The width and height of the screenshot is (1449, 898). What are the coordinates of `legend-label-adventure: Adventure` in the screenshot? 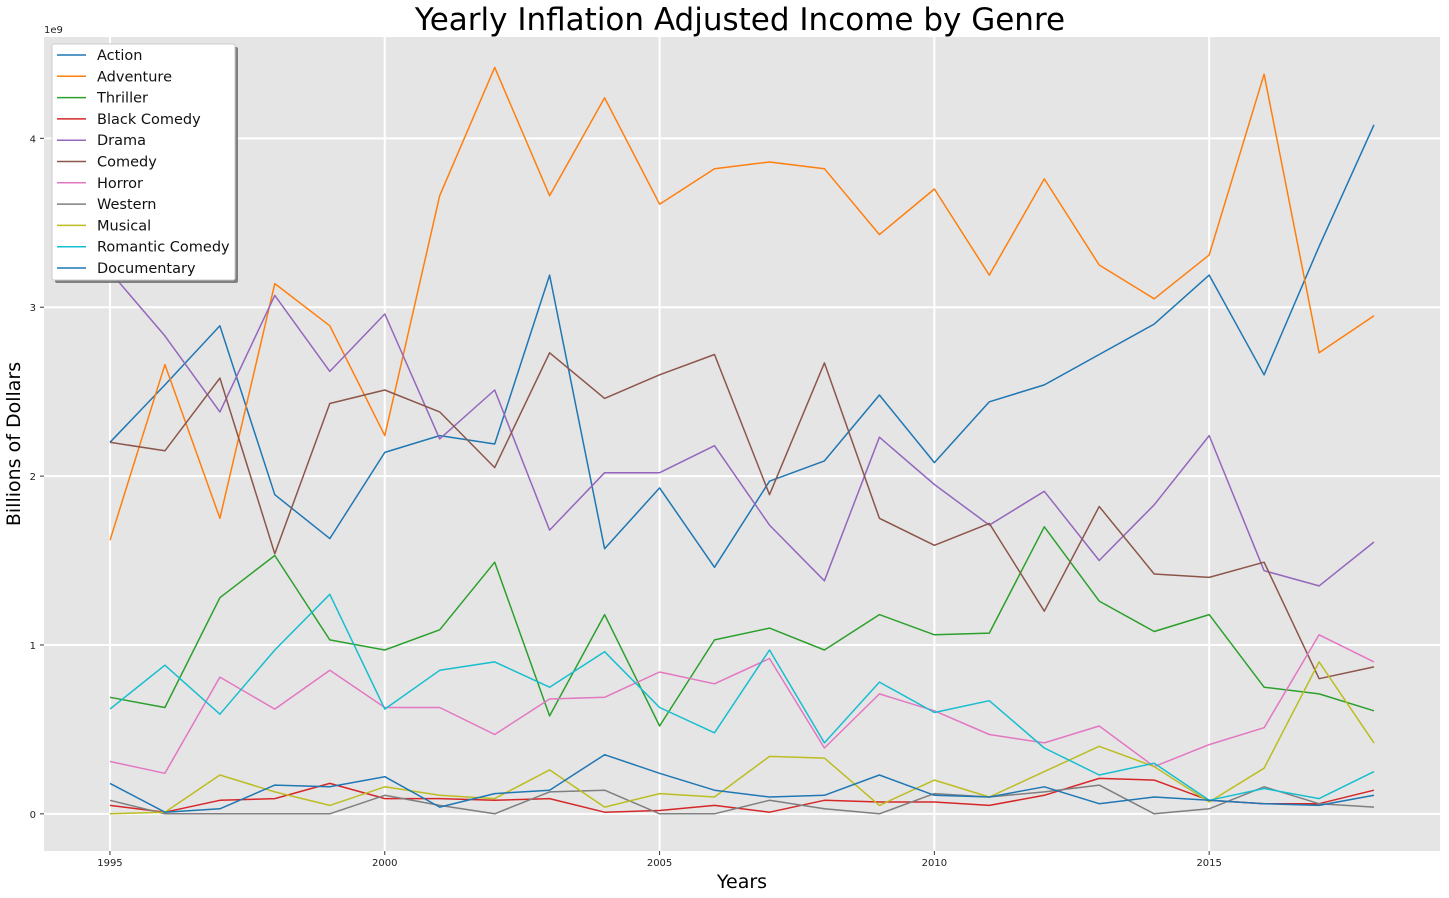 It's located at (134, 77).